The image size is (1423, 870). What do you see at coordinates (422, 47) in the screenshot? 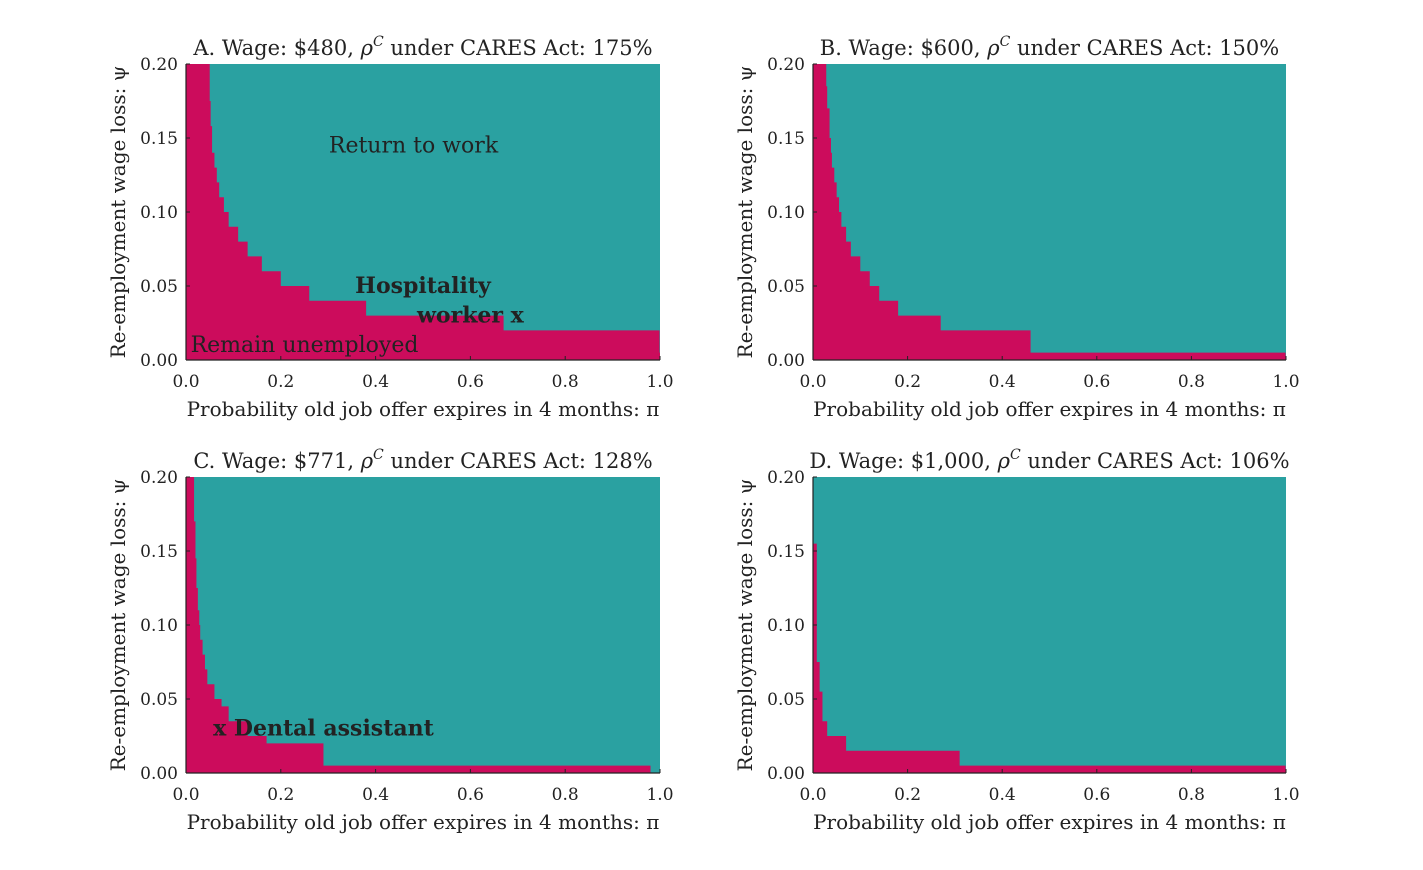
I see `chart-title: A. Wage: $480, ρC under CARES Act: 175%` at bounding box center [422, 47].